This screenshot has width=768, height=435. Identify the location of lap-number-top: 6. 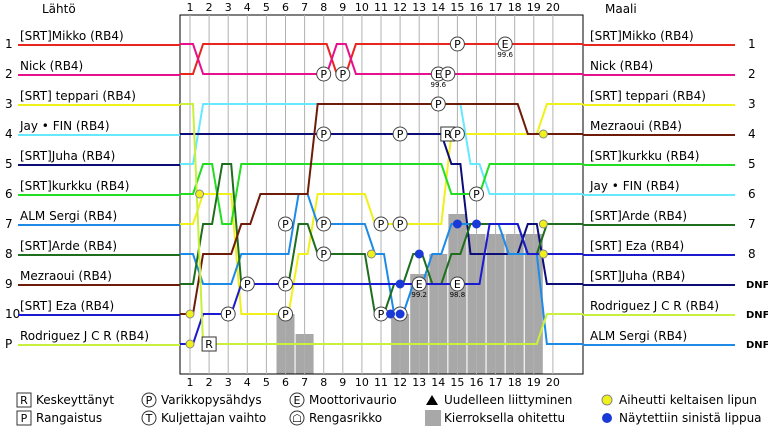
(285, 7).